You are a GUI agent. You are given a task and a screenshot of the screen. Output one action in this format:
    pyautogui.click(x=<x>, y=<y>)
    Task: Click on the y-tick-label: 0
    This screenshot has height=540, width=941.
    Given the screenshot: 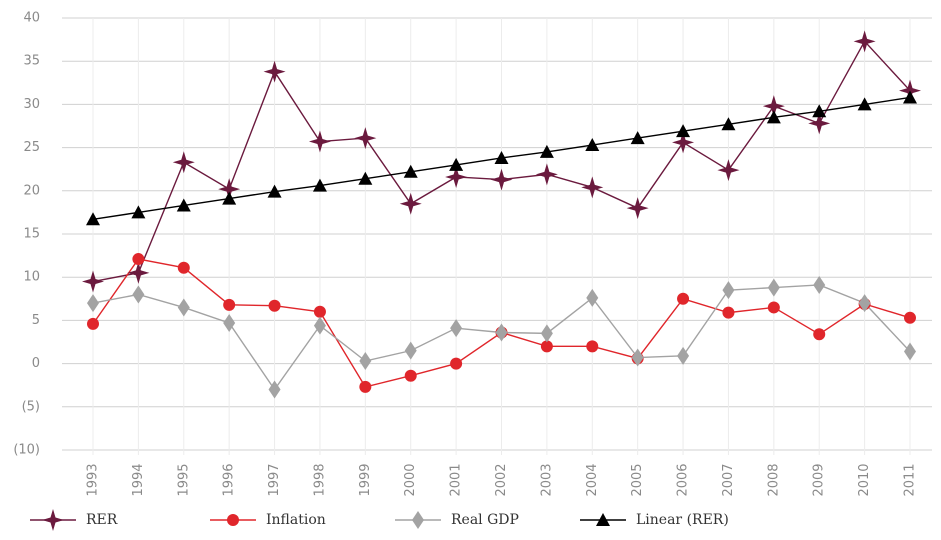 What is the action you would take?
    pyautogui.click(x=36, y=363)
    